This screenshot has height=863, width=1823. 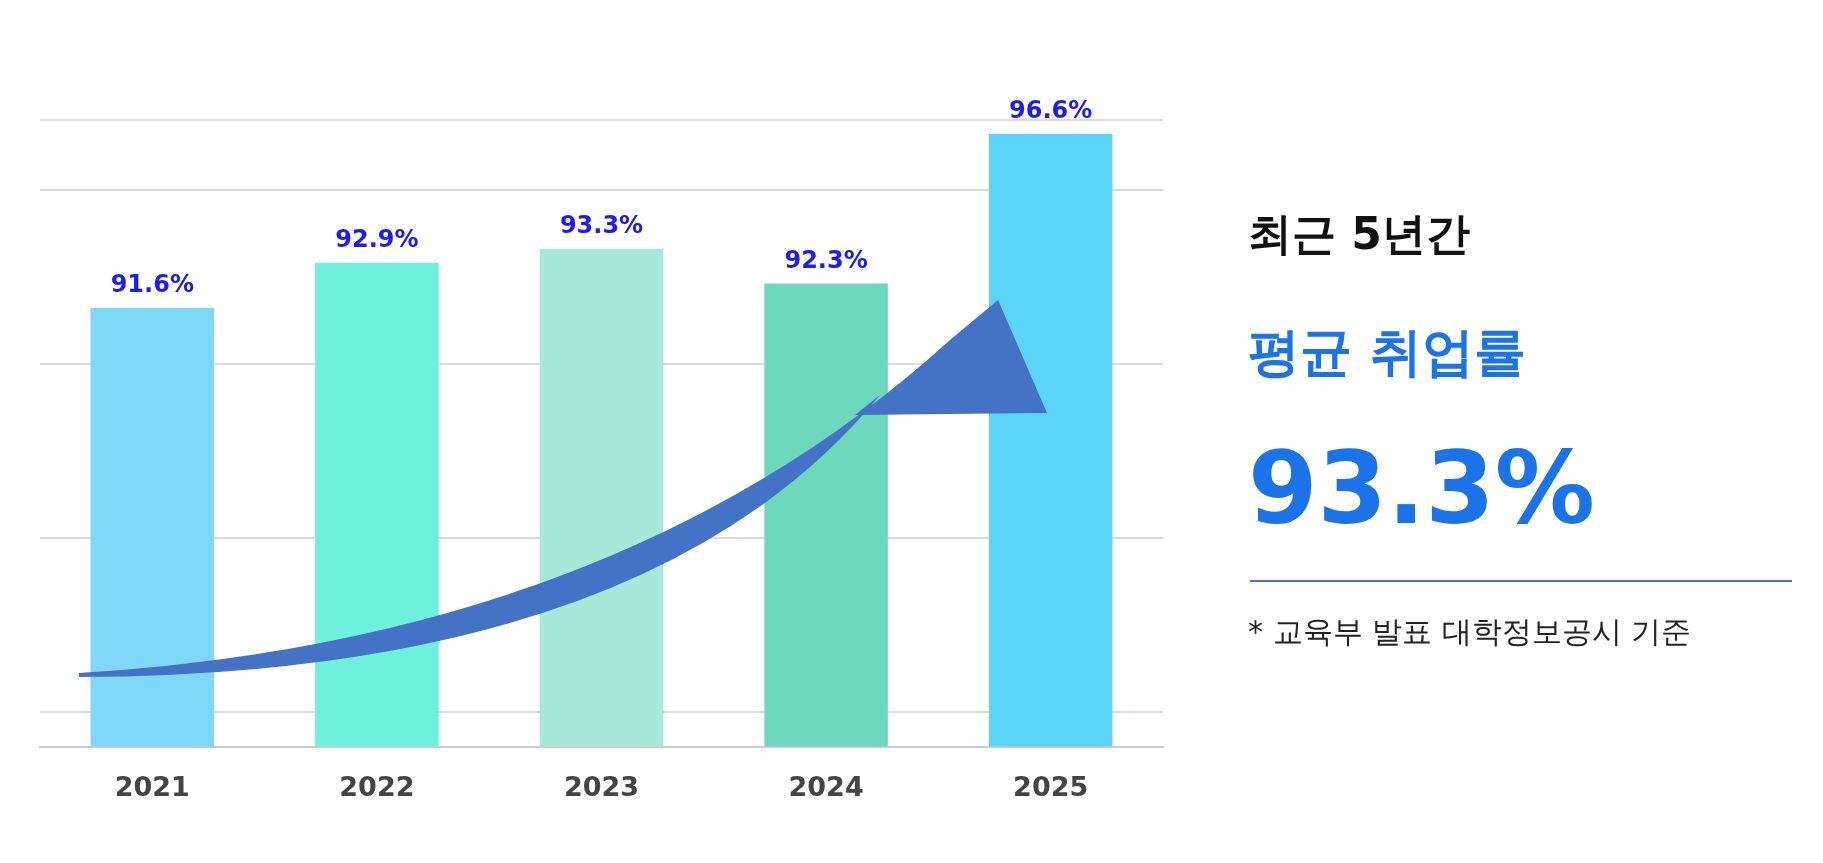 What do you see at coordinates (377, 238) in the screenshot?
I see `data-label: 92.9%` at bounding box center [377, 238].